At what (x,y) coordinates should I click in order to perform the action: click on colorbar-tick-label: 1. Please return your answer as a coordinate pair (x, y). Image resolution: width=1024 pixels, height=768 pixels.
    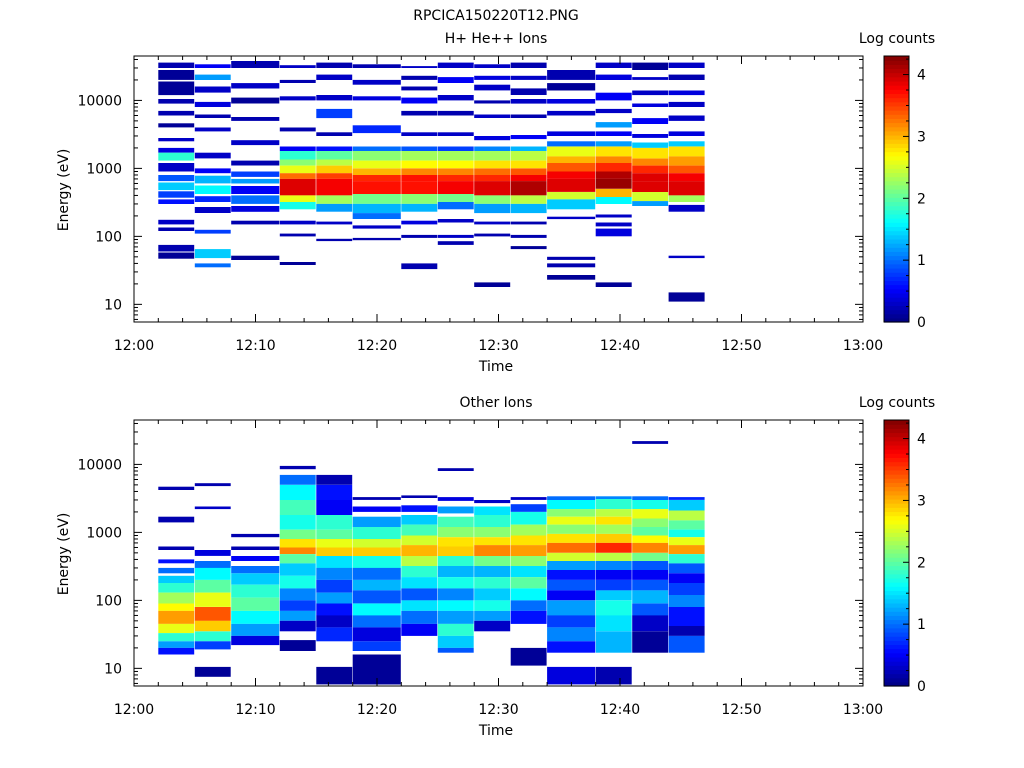
    Looking at the image, I should click on (921, 261).